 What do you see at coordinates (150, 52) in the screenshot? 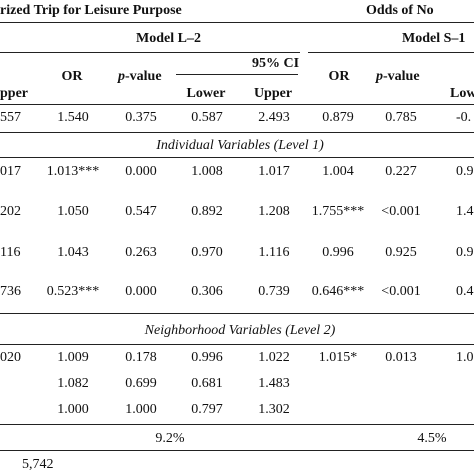
I see `rule-model-l2` at bounding box center [150, 52].